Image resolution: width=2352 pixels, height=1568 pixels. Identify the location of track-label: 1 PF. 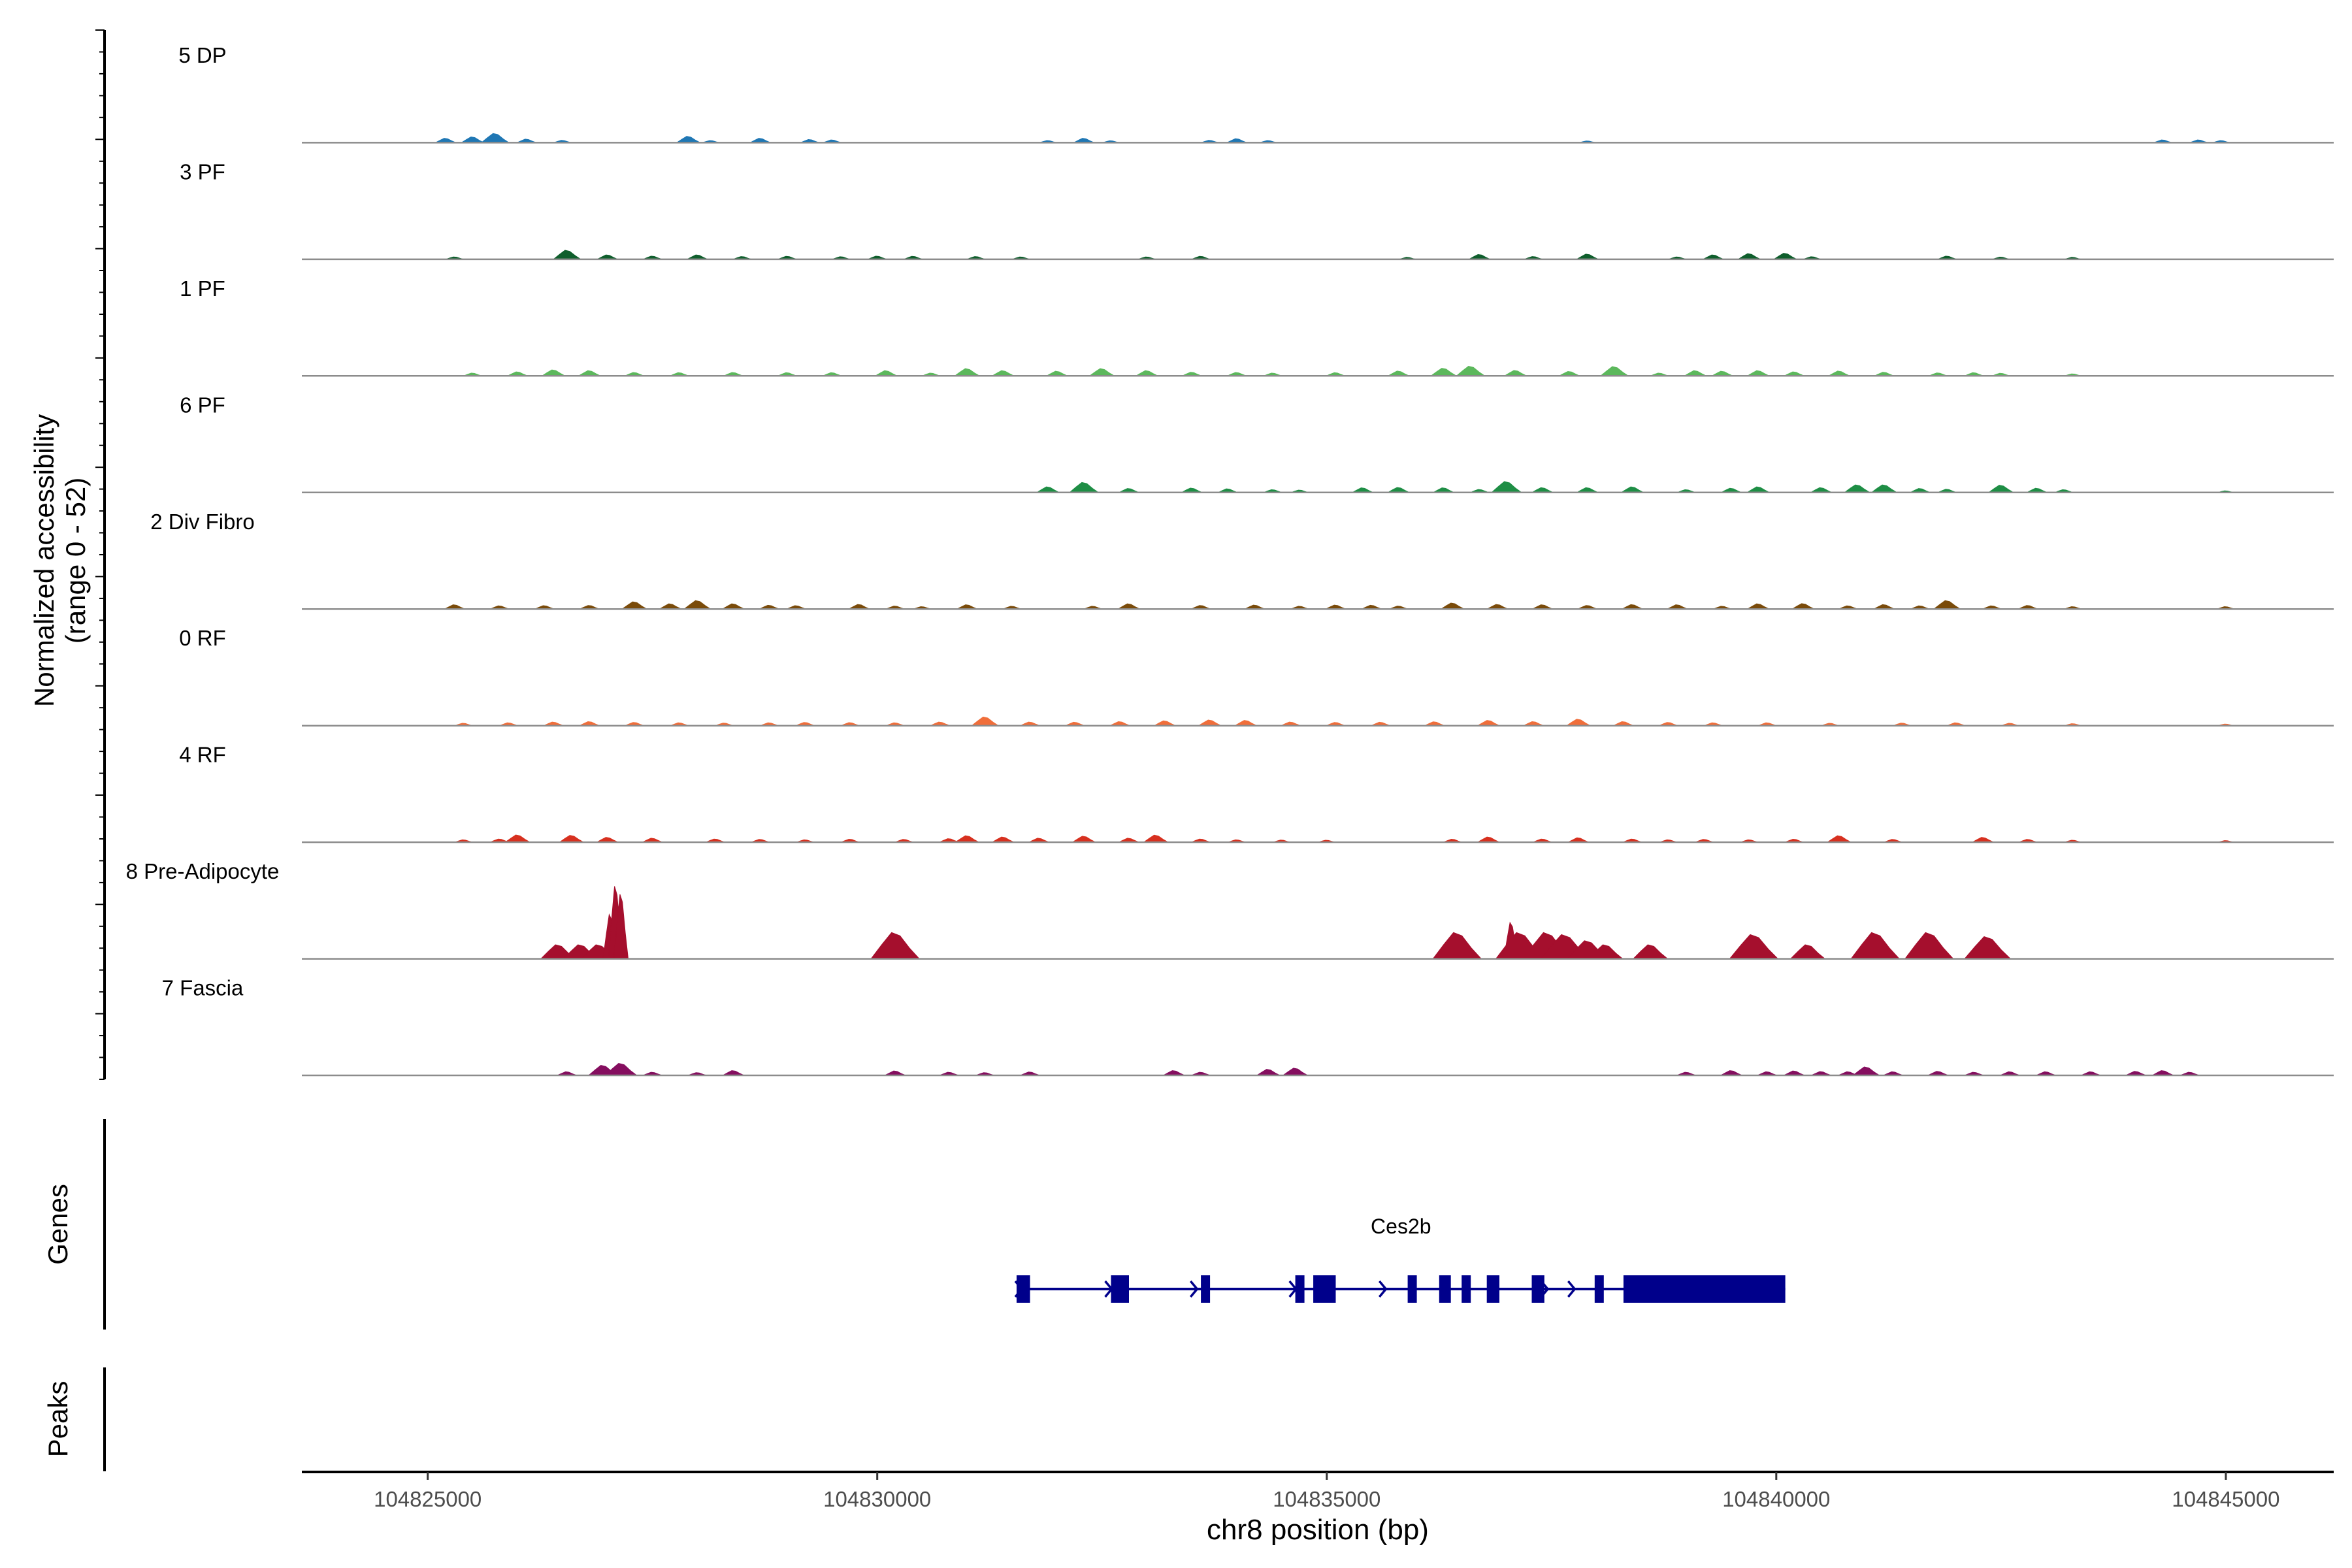
(202, 288).